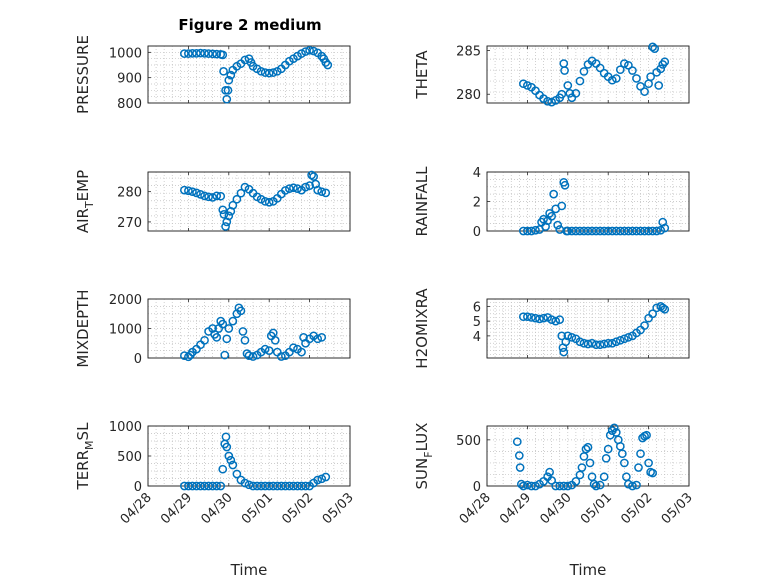 This screenshot has width=778, height=583. Describe the element at coordinates (136, 508) in the screenshot. I see `x-tick-label: 04/28` at that location.